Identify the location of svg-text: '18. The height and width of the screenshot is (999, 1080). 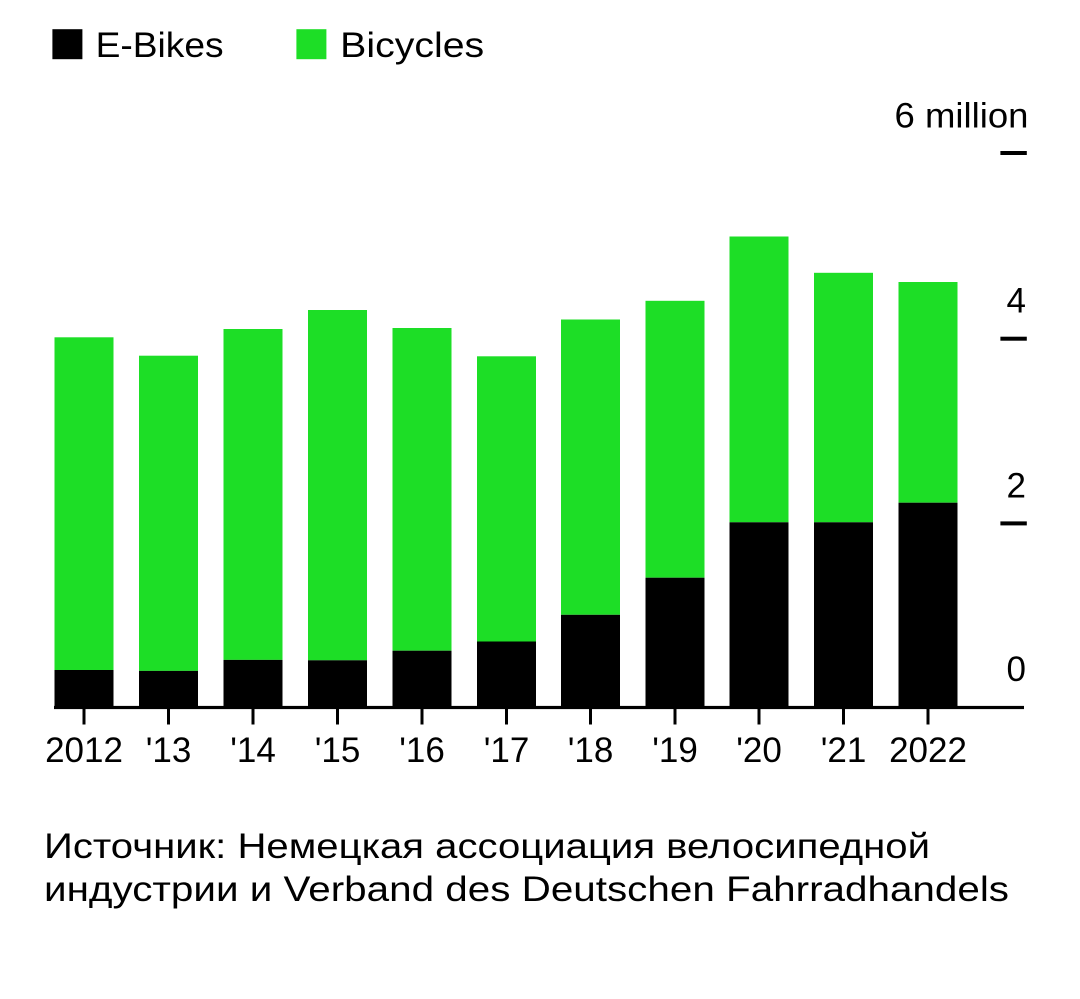
(591, 750).